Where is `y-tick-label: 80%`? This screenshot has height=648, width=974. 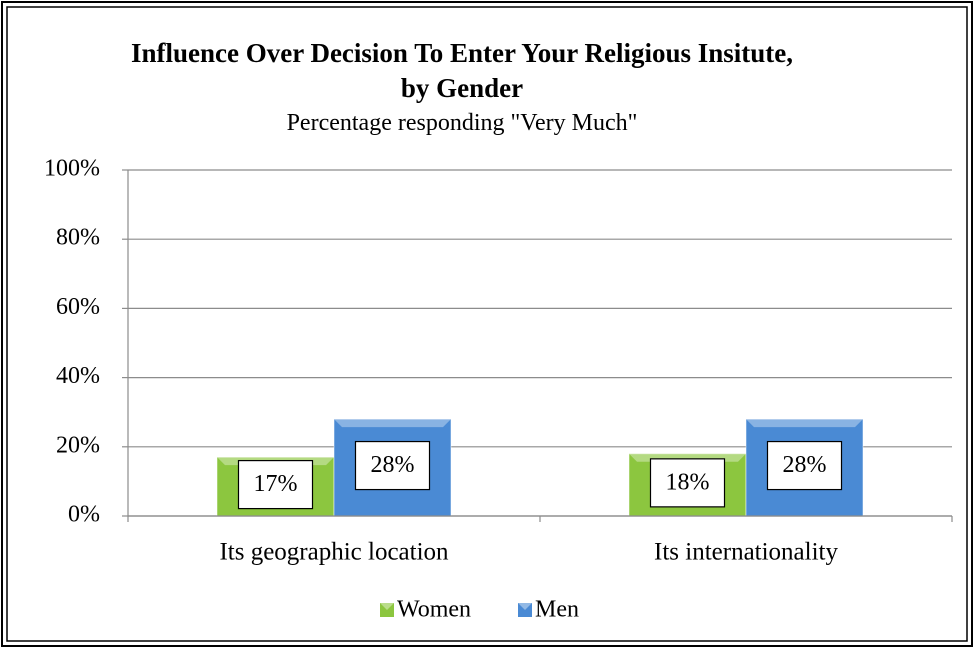
y-tick-label: 80% is located at coordinates (78, 238).